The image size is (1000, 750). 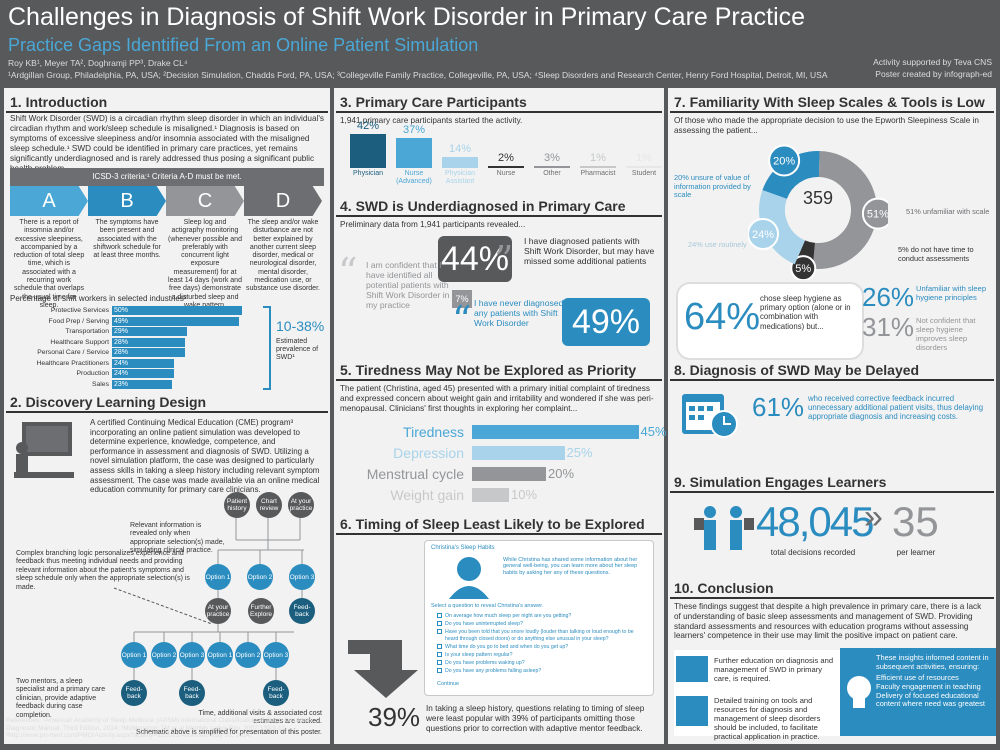 I want to click on tiredness-bar, so click(x=490, y=495).